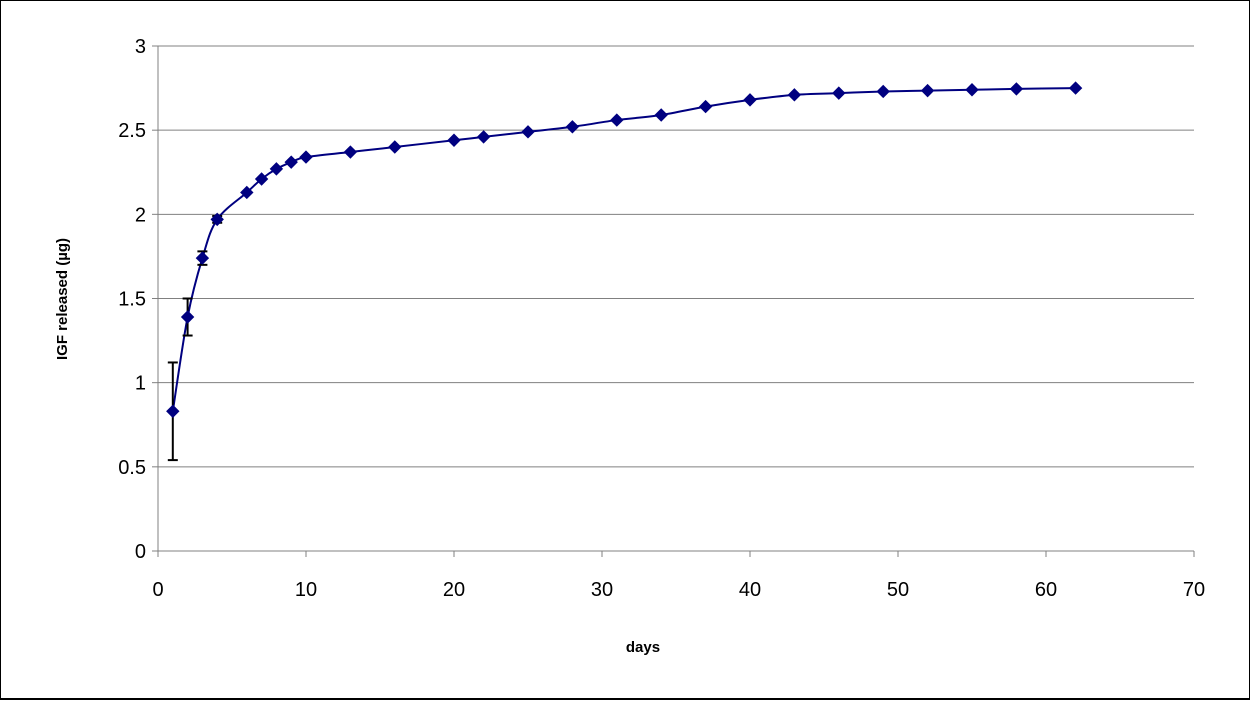 The width and height of the screenshot is (1252, 702). Describe the element at coordinates (1194, 590) in the screenshot. I see `x-tick-label: 70` at that location.